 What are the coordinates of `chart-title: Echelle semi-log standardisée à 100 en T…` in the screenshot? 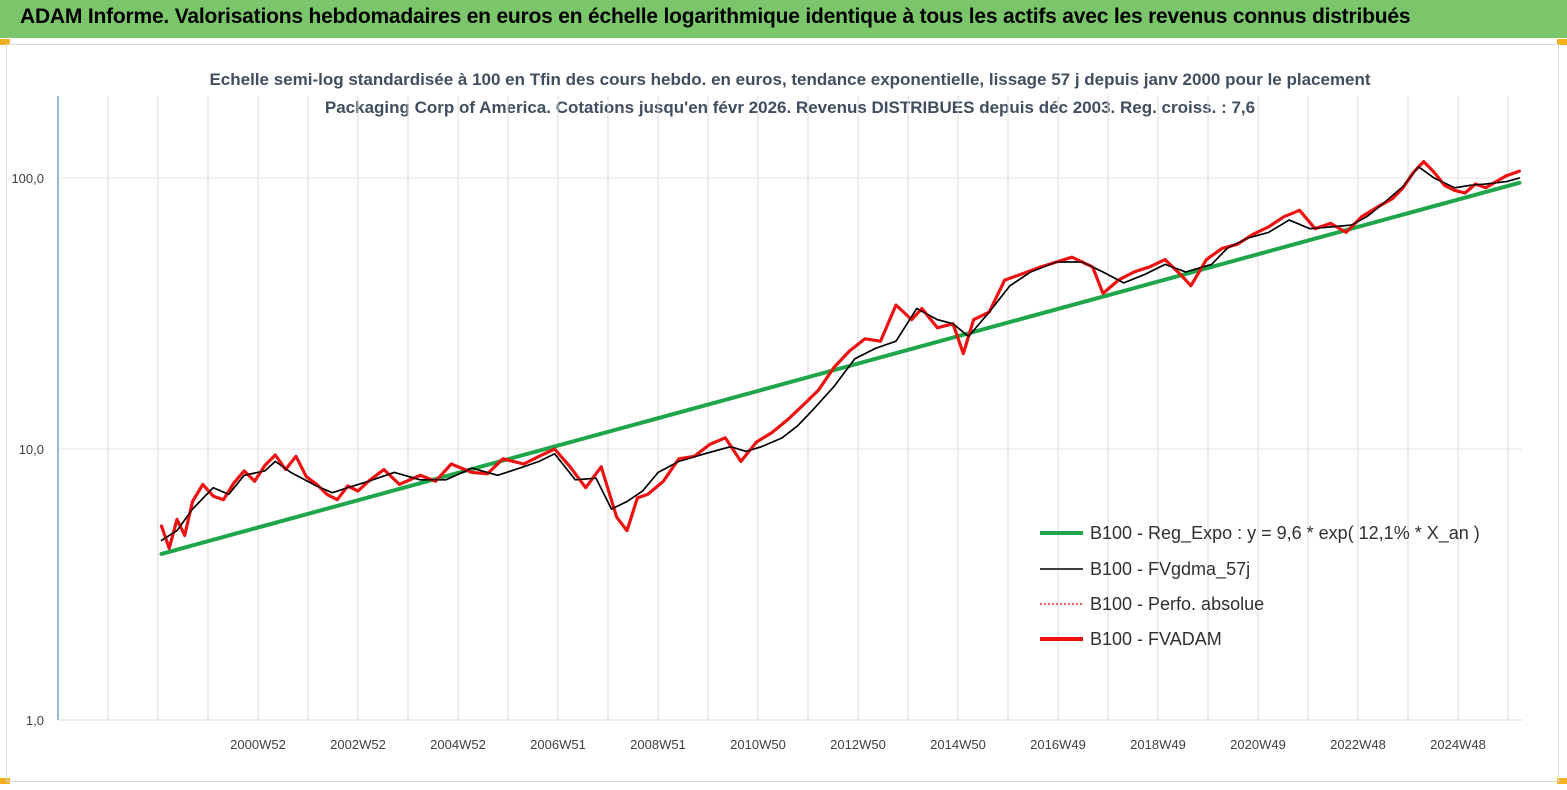 It's located at (790, 93).